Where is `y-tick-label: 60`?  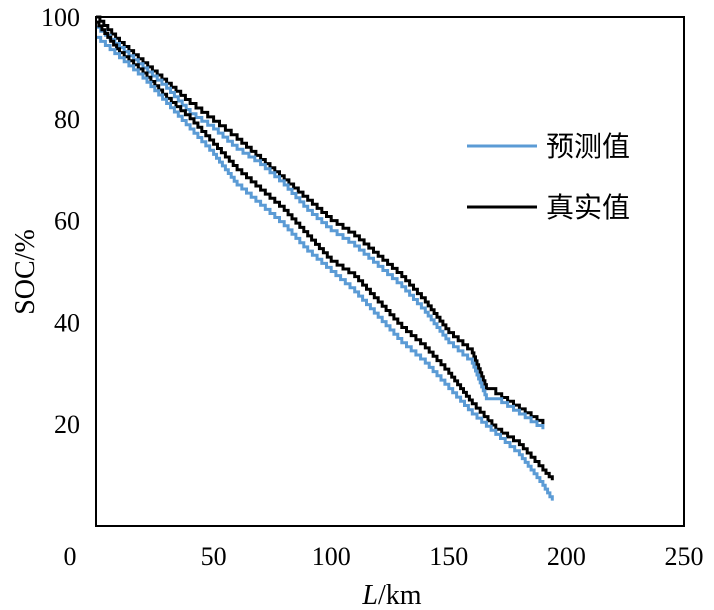 y-tick-label: 60 is located at coordinates (67, 221).